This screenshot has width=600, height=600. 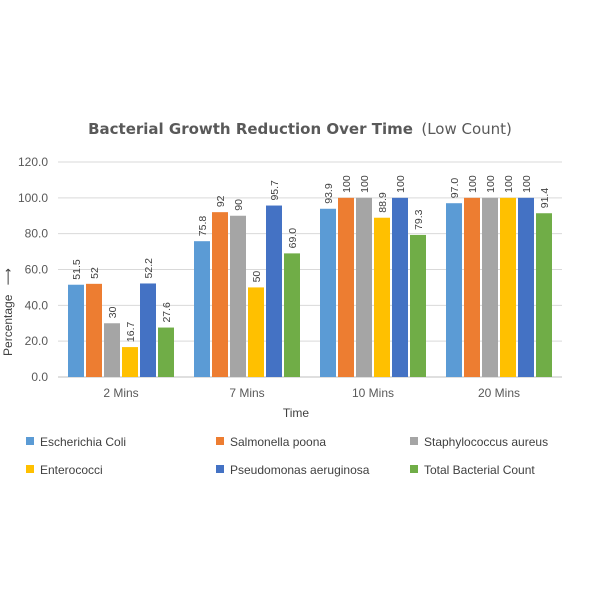 What do you see at coordinates (33, 162) in the screenshot?
I see `y-tick-label: 120.0` at bounding box center [33, 162].